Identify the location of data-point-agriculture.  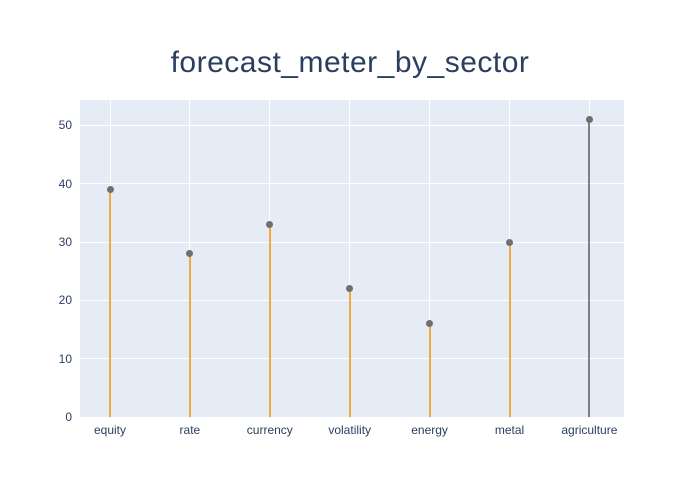
(589, 120).